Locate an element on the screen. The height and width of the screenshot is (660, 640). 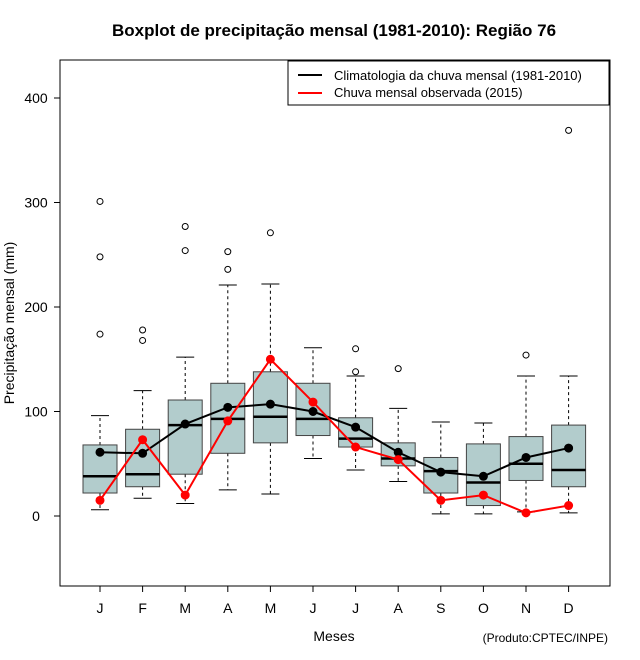
x-tick-label: N is located at coordinates (526, 608).